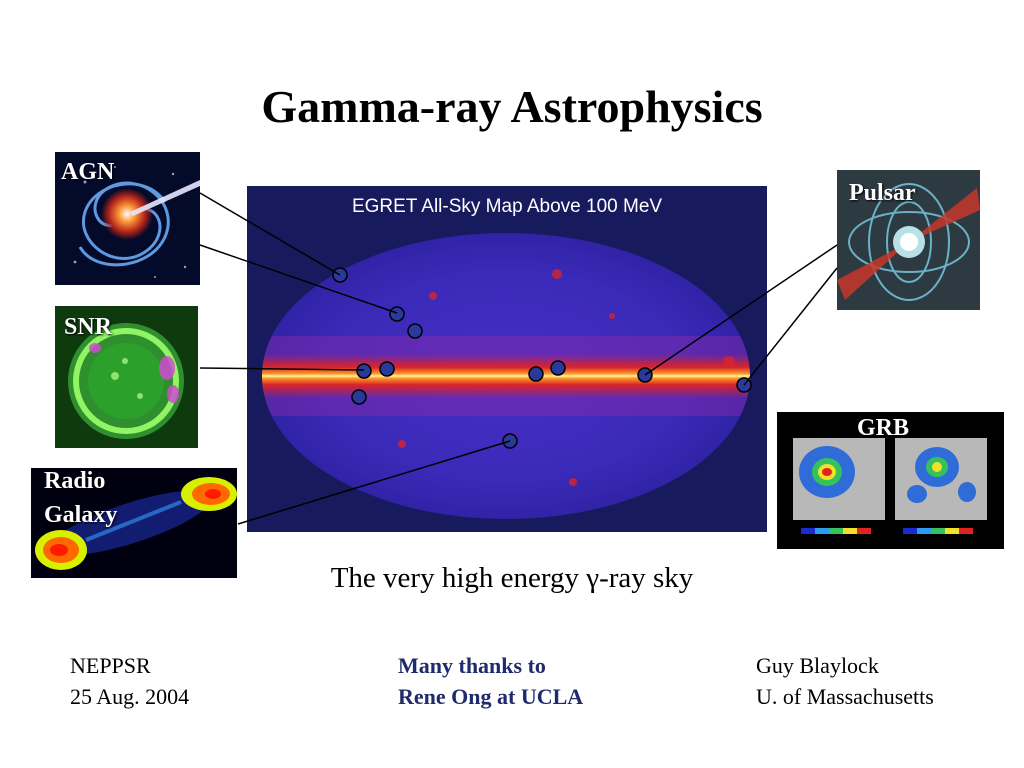  What do you see at coordinates (908, 240) in the screenshot?
I see `pulsar-image: Pulsar` at bounding box center [908, 240].